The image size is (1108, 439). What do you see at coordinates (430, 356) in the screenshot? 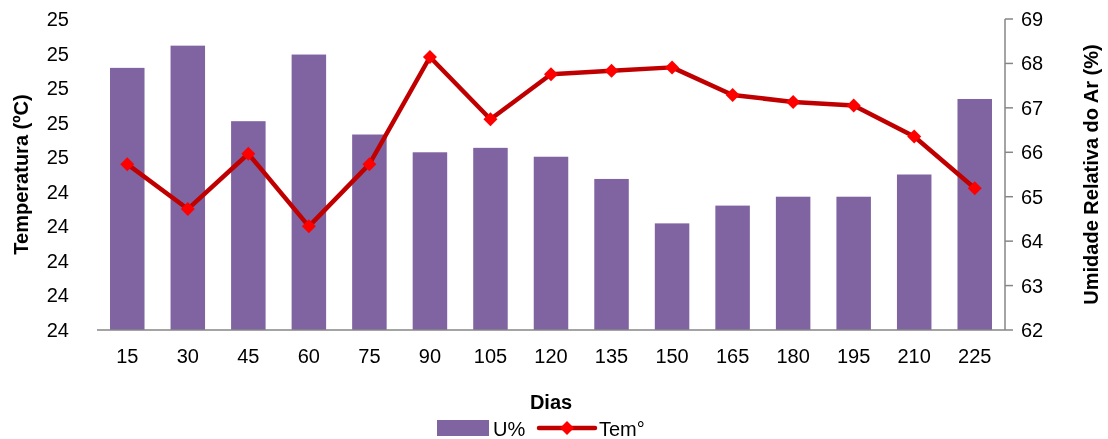
I see `x-tick-label: 90` at bounding box center [430, 356].